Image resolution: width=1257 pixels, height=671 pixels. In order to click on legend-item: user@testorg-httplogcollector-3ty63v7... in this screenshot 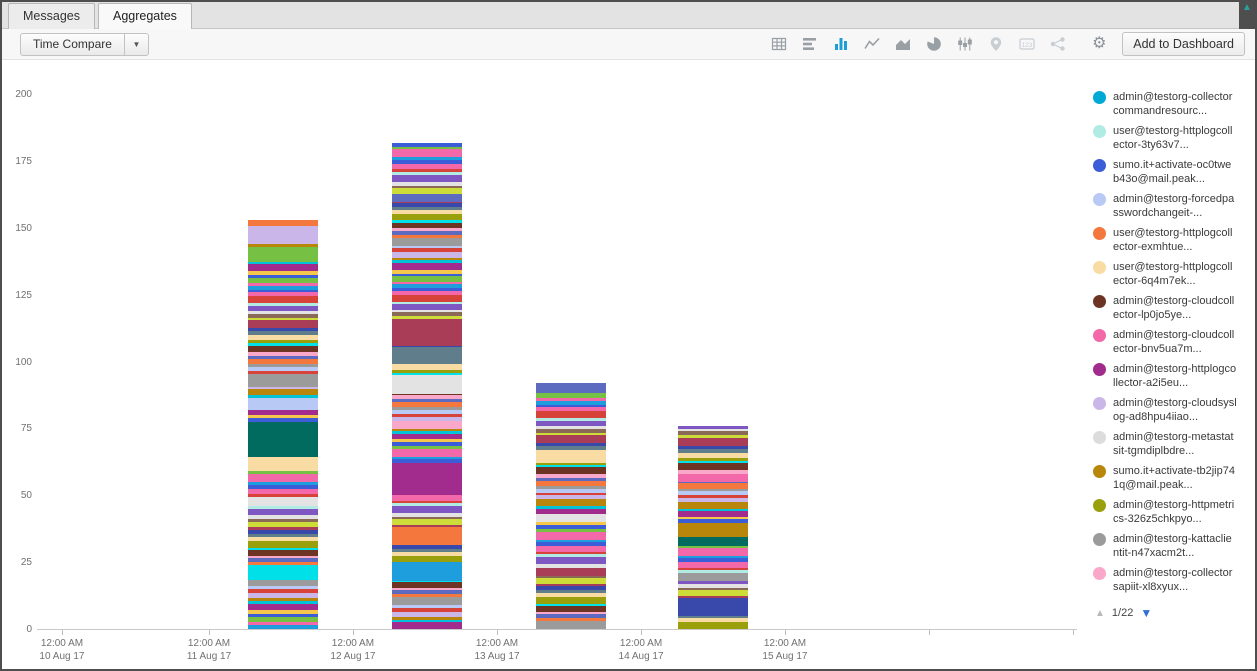, I will do `click(1168, 138)`.